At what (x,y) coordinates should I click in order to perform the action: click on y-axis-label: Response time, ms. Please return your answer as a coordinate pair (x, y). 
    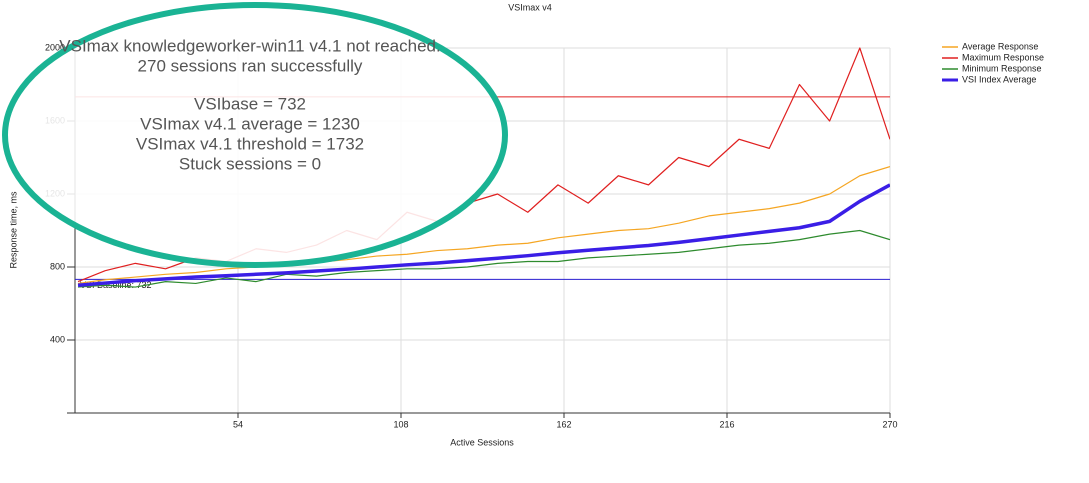
    Looking at the image, I should click on (13, 230).